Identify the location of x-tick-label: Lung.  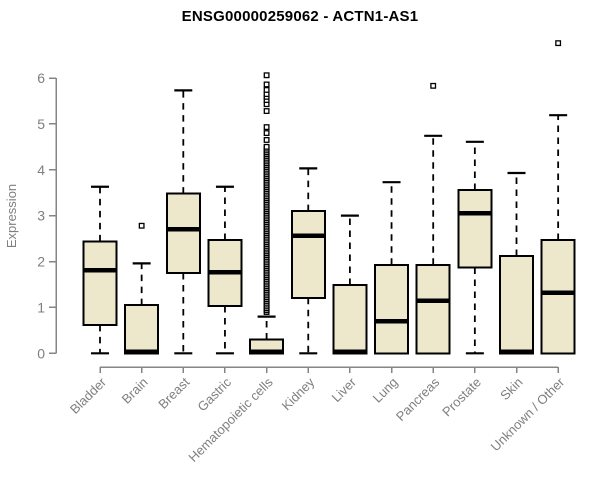
(385, 390).